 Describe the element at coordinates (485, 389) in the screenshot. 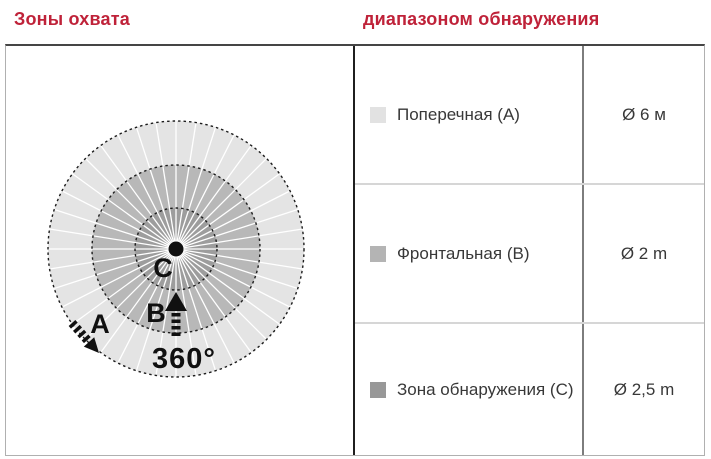

I see `zone-c-label: Зона обнаружения (C)` at that location.